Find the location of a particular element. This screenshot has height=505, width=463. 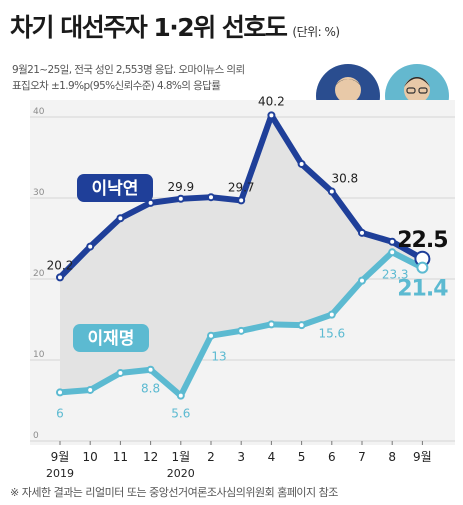

series-name-label: 이낙연 is located at coordinates (115, 189).